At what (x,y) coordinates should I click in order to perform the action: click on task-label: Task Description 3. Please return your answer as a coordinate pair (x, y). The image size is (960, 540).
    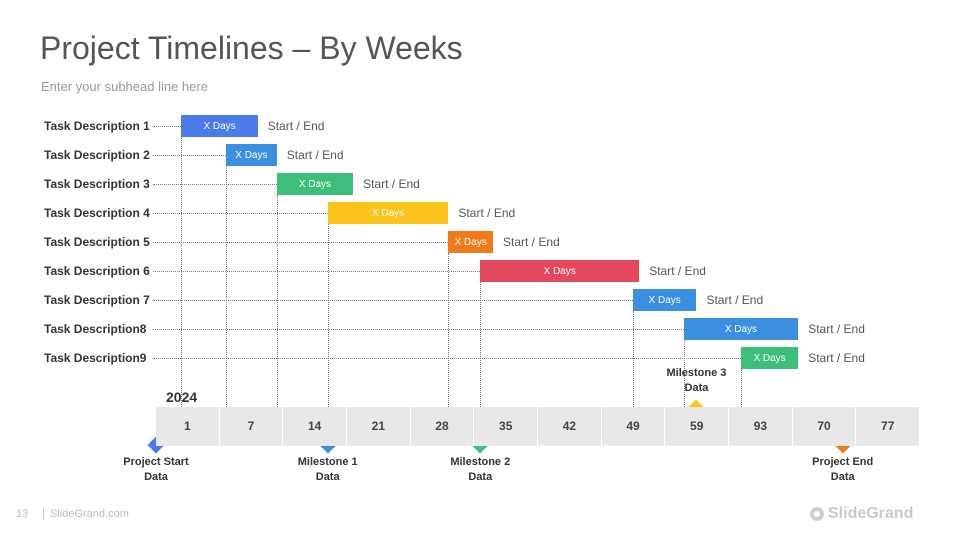
    Looking at the image, I should click on (97, 184).